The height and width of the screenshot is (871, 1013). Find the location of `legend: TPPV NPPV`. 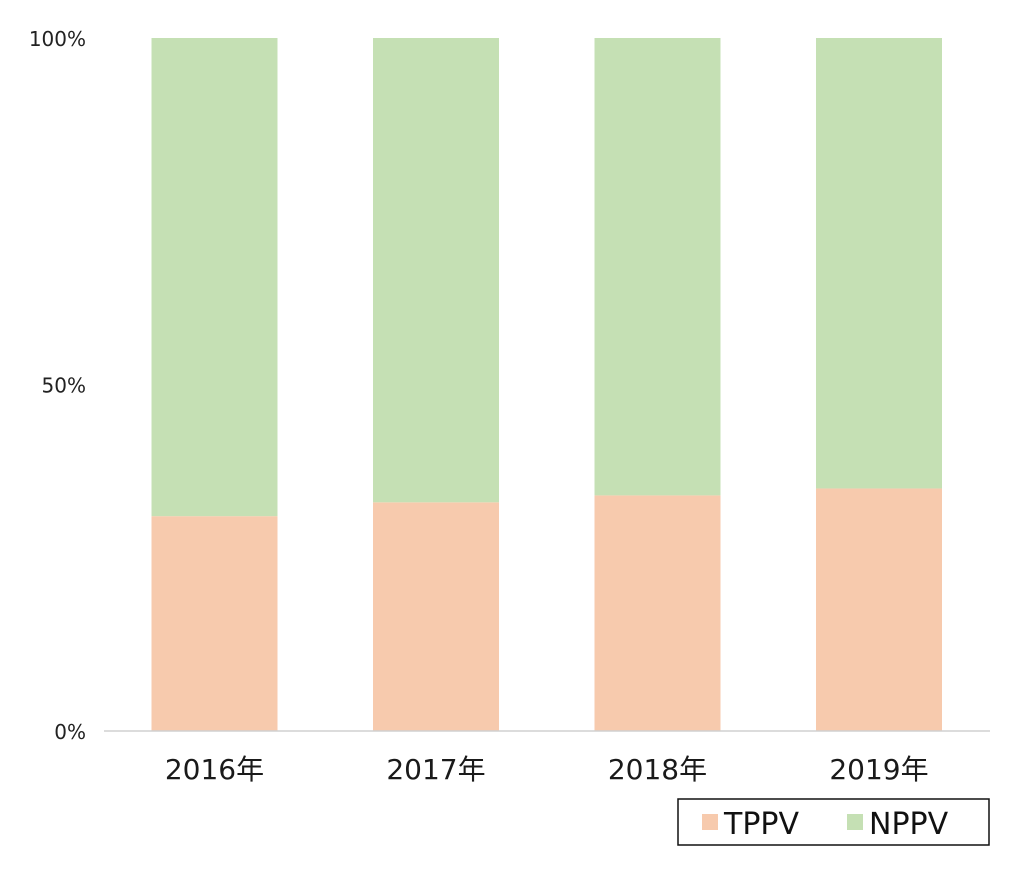

legend: TPPV NPPV is located at coordinates (833, 822).